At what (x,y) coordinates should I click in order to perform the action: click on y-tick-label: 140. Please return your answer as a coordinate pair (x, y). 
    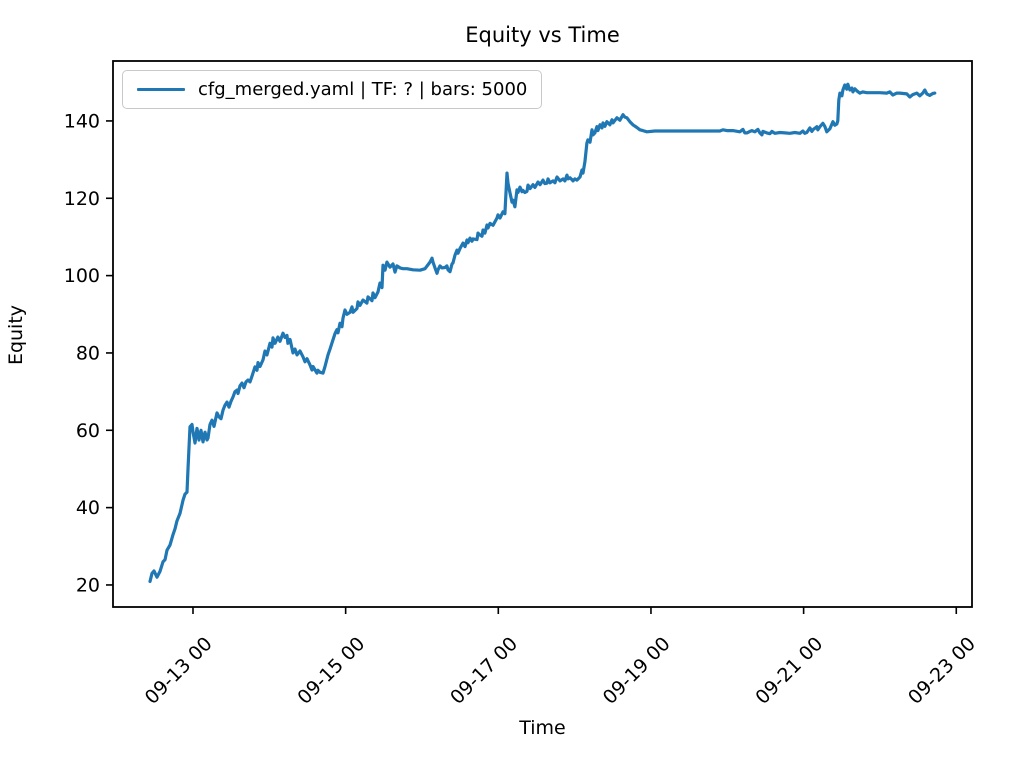
    Looking at the image, I should click on (82, 121).